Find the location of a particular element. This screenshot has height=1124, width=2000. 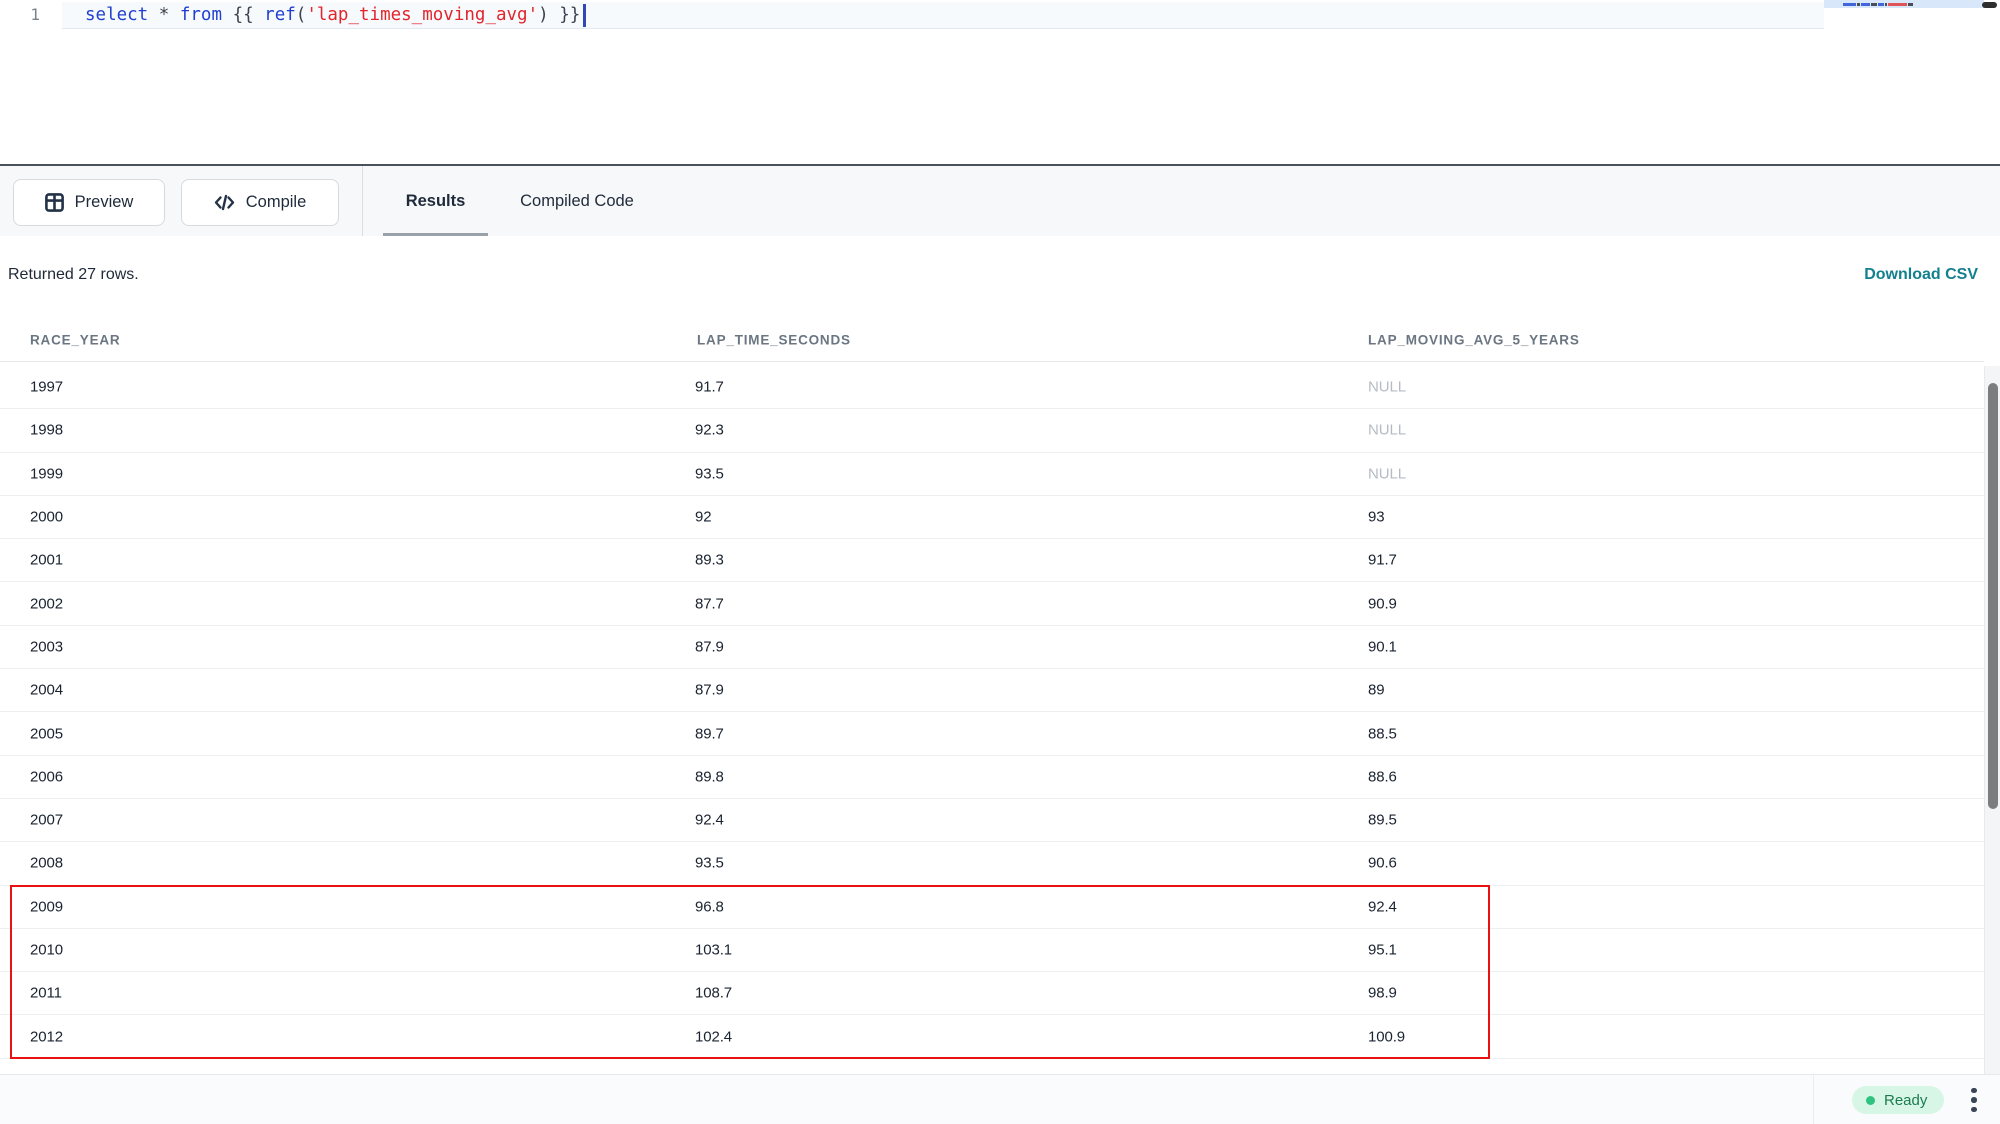

table-row: 2000 92 93 is located at coordinates (992, 518).